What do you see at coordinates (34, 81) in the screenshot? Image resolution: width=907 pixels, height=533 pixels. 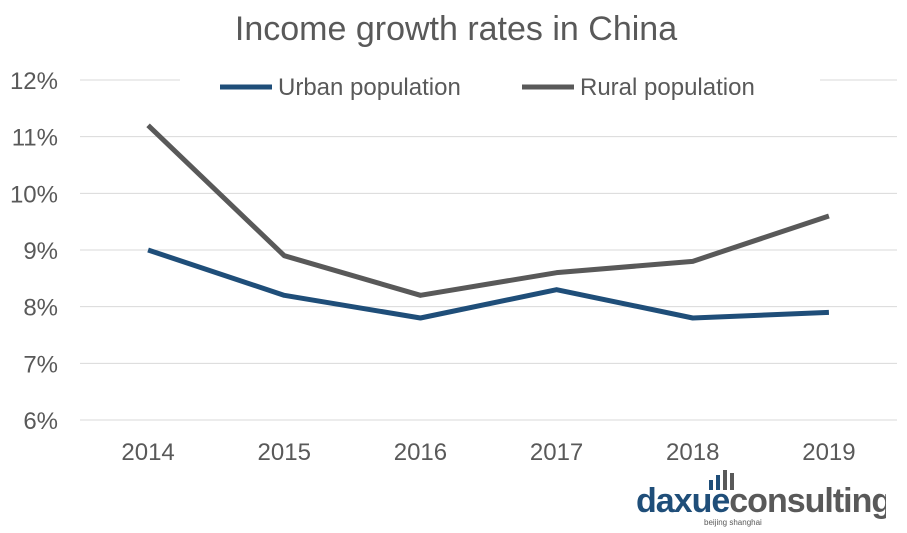 I see `y-tick-label: 12%` at bounding box center [34, 81].